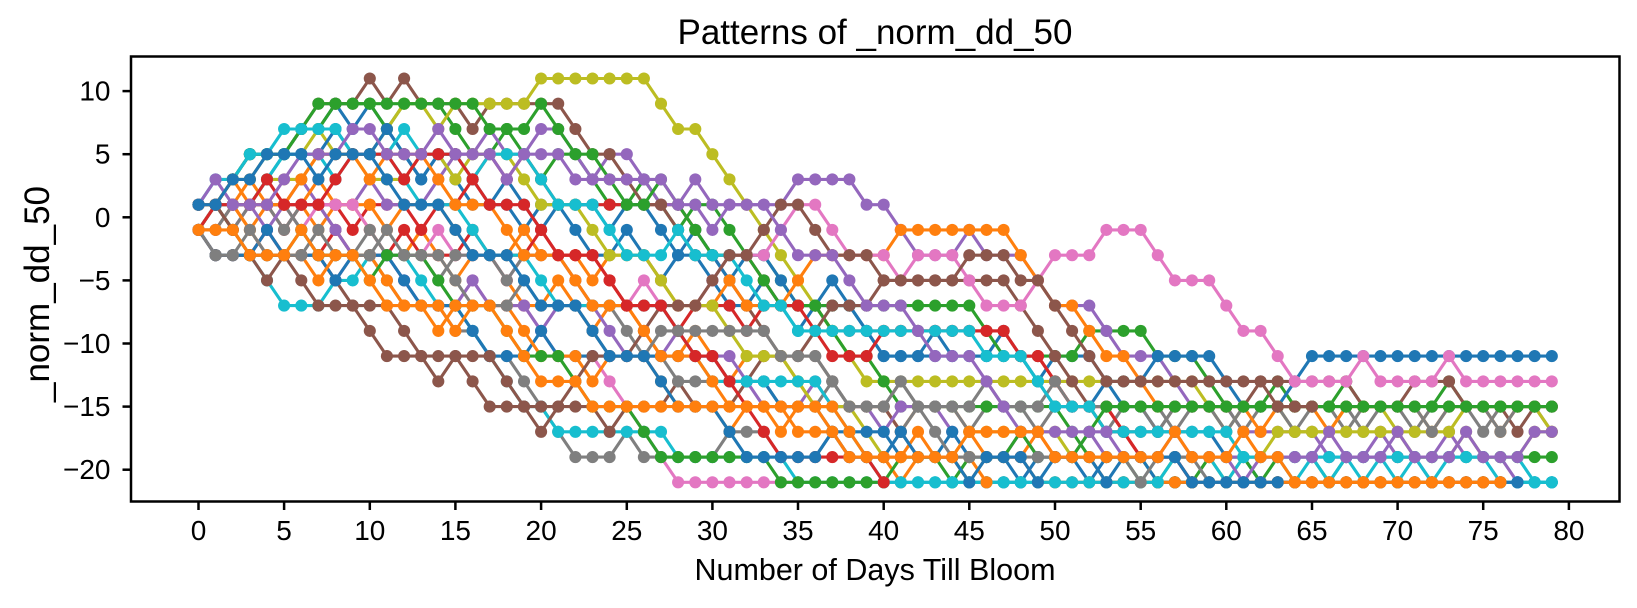 This screenshot has height=608, width=1637. Describe the element at coordinates (541, 530) in the screenshot. I see `svg-text: 20` at that location.